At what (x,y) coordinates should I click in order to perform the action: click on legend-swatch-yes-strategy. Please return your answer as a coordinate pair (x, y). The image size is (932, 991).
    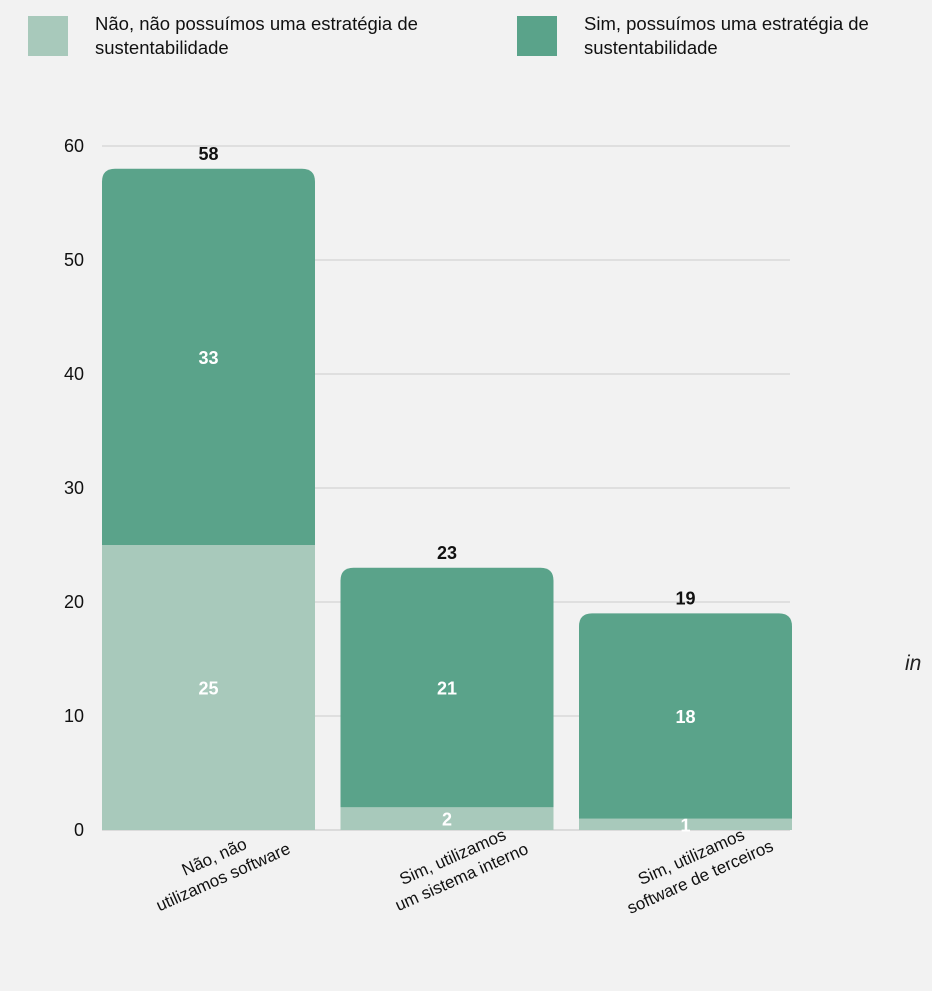
    Looking at the image, I should click on (537, 36).